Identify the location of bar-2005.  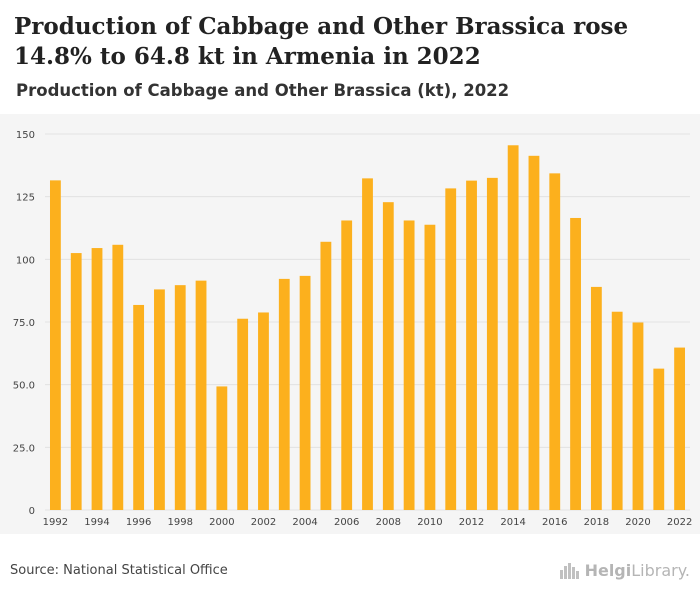
(326, 375).